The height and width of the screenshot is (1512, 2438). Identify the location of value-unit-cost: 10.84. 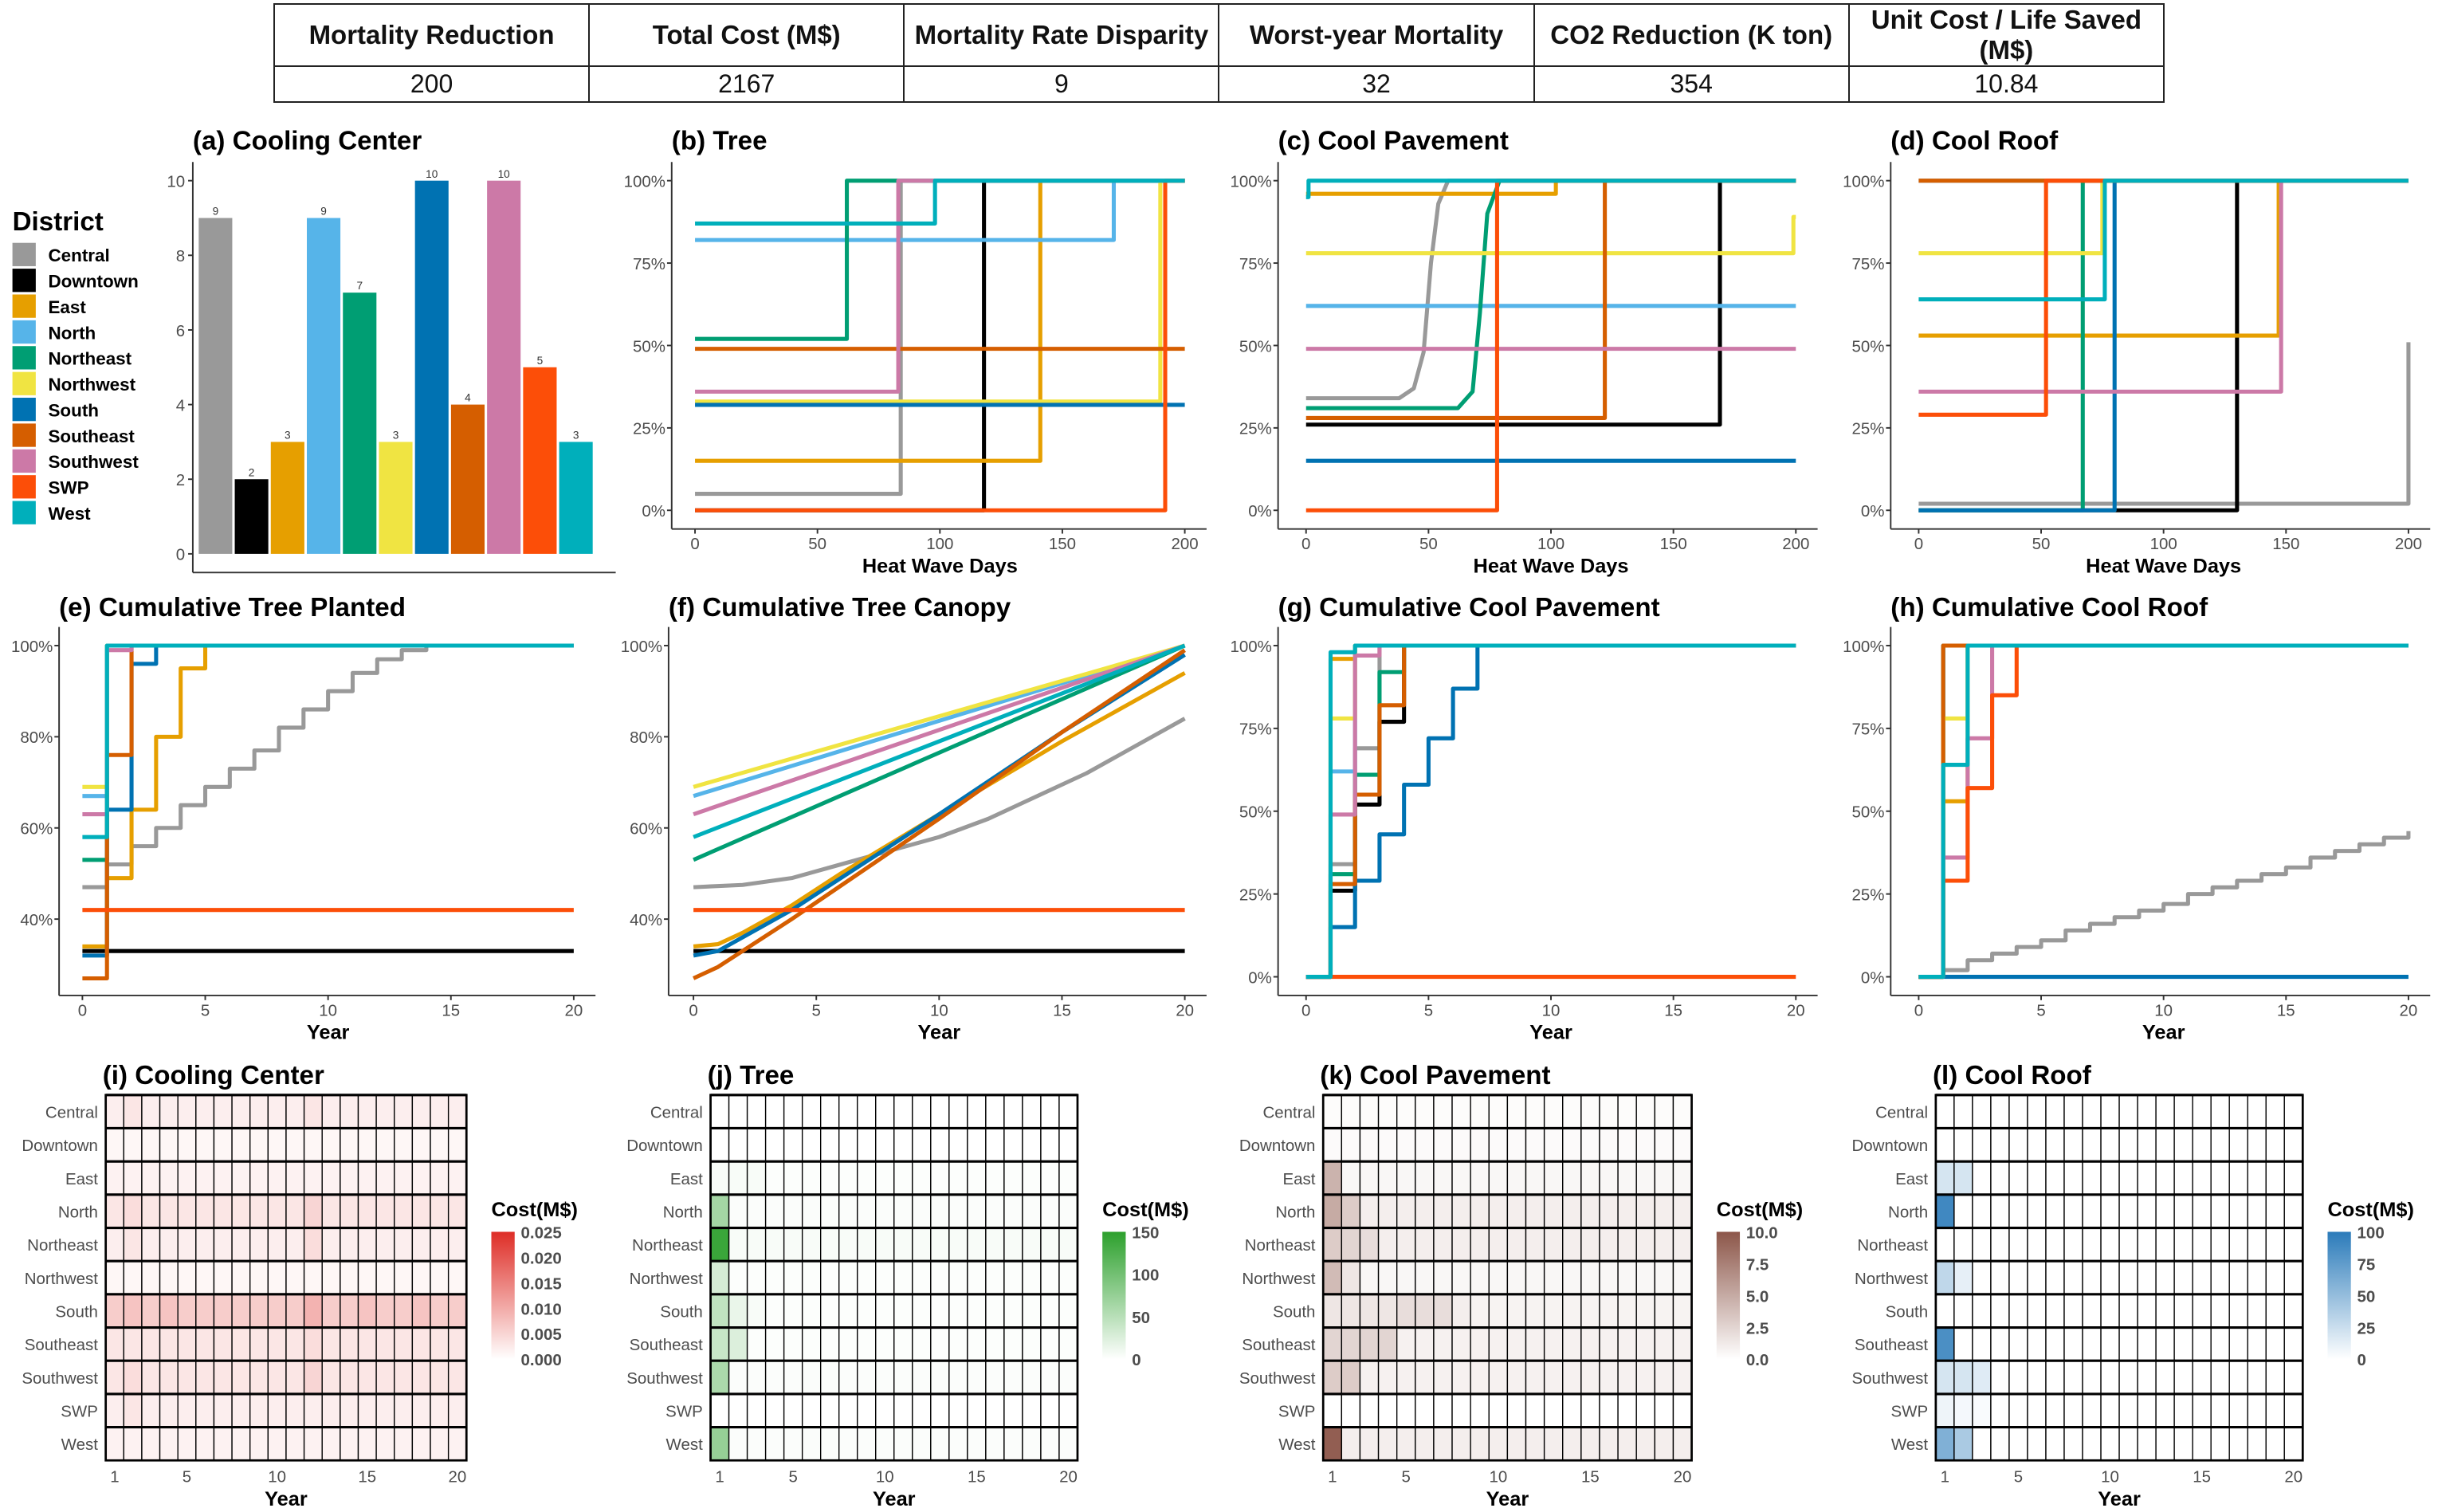
(2006, 84).